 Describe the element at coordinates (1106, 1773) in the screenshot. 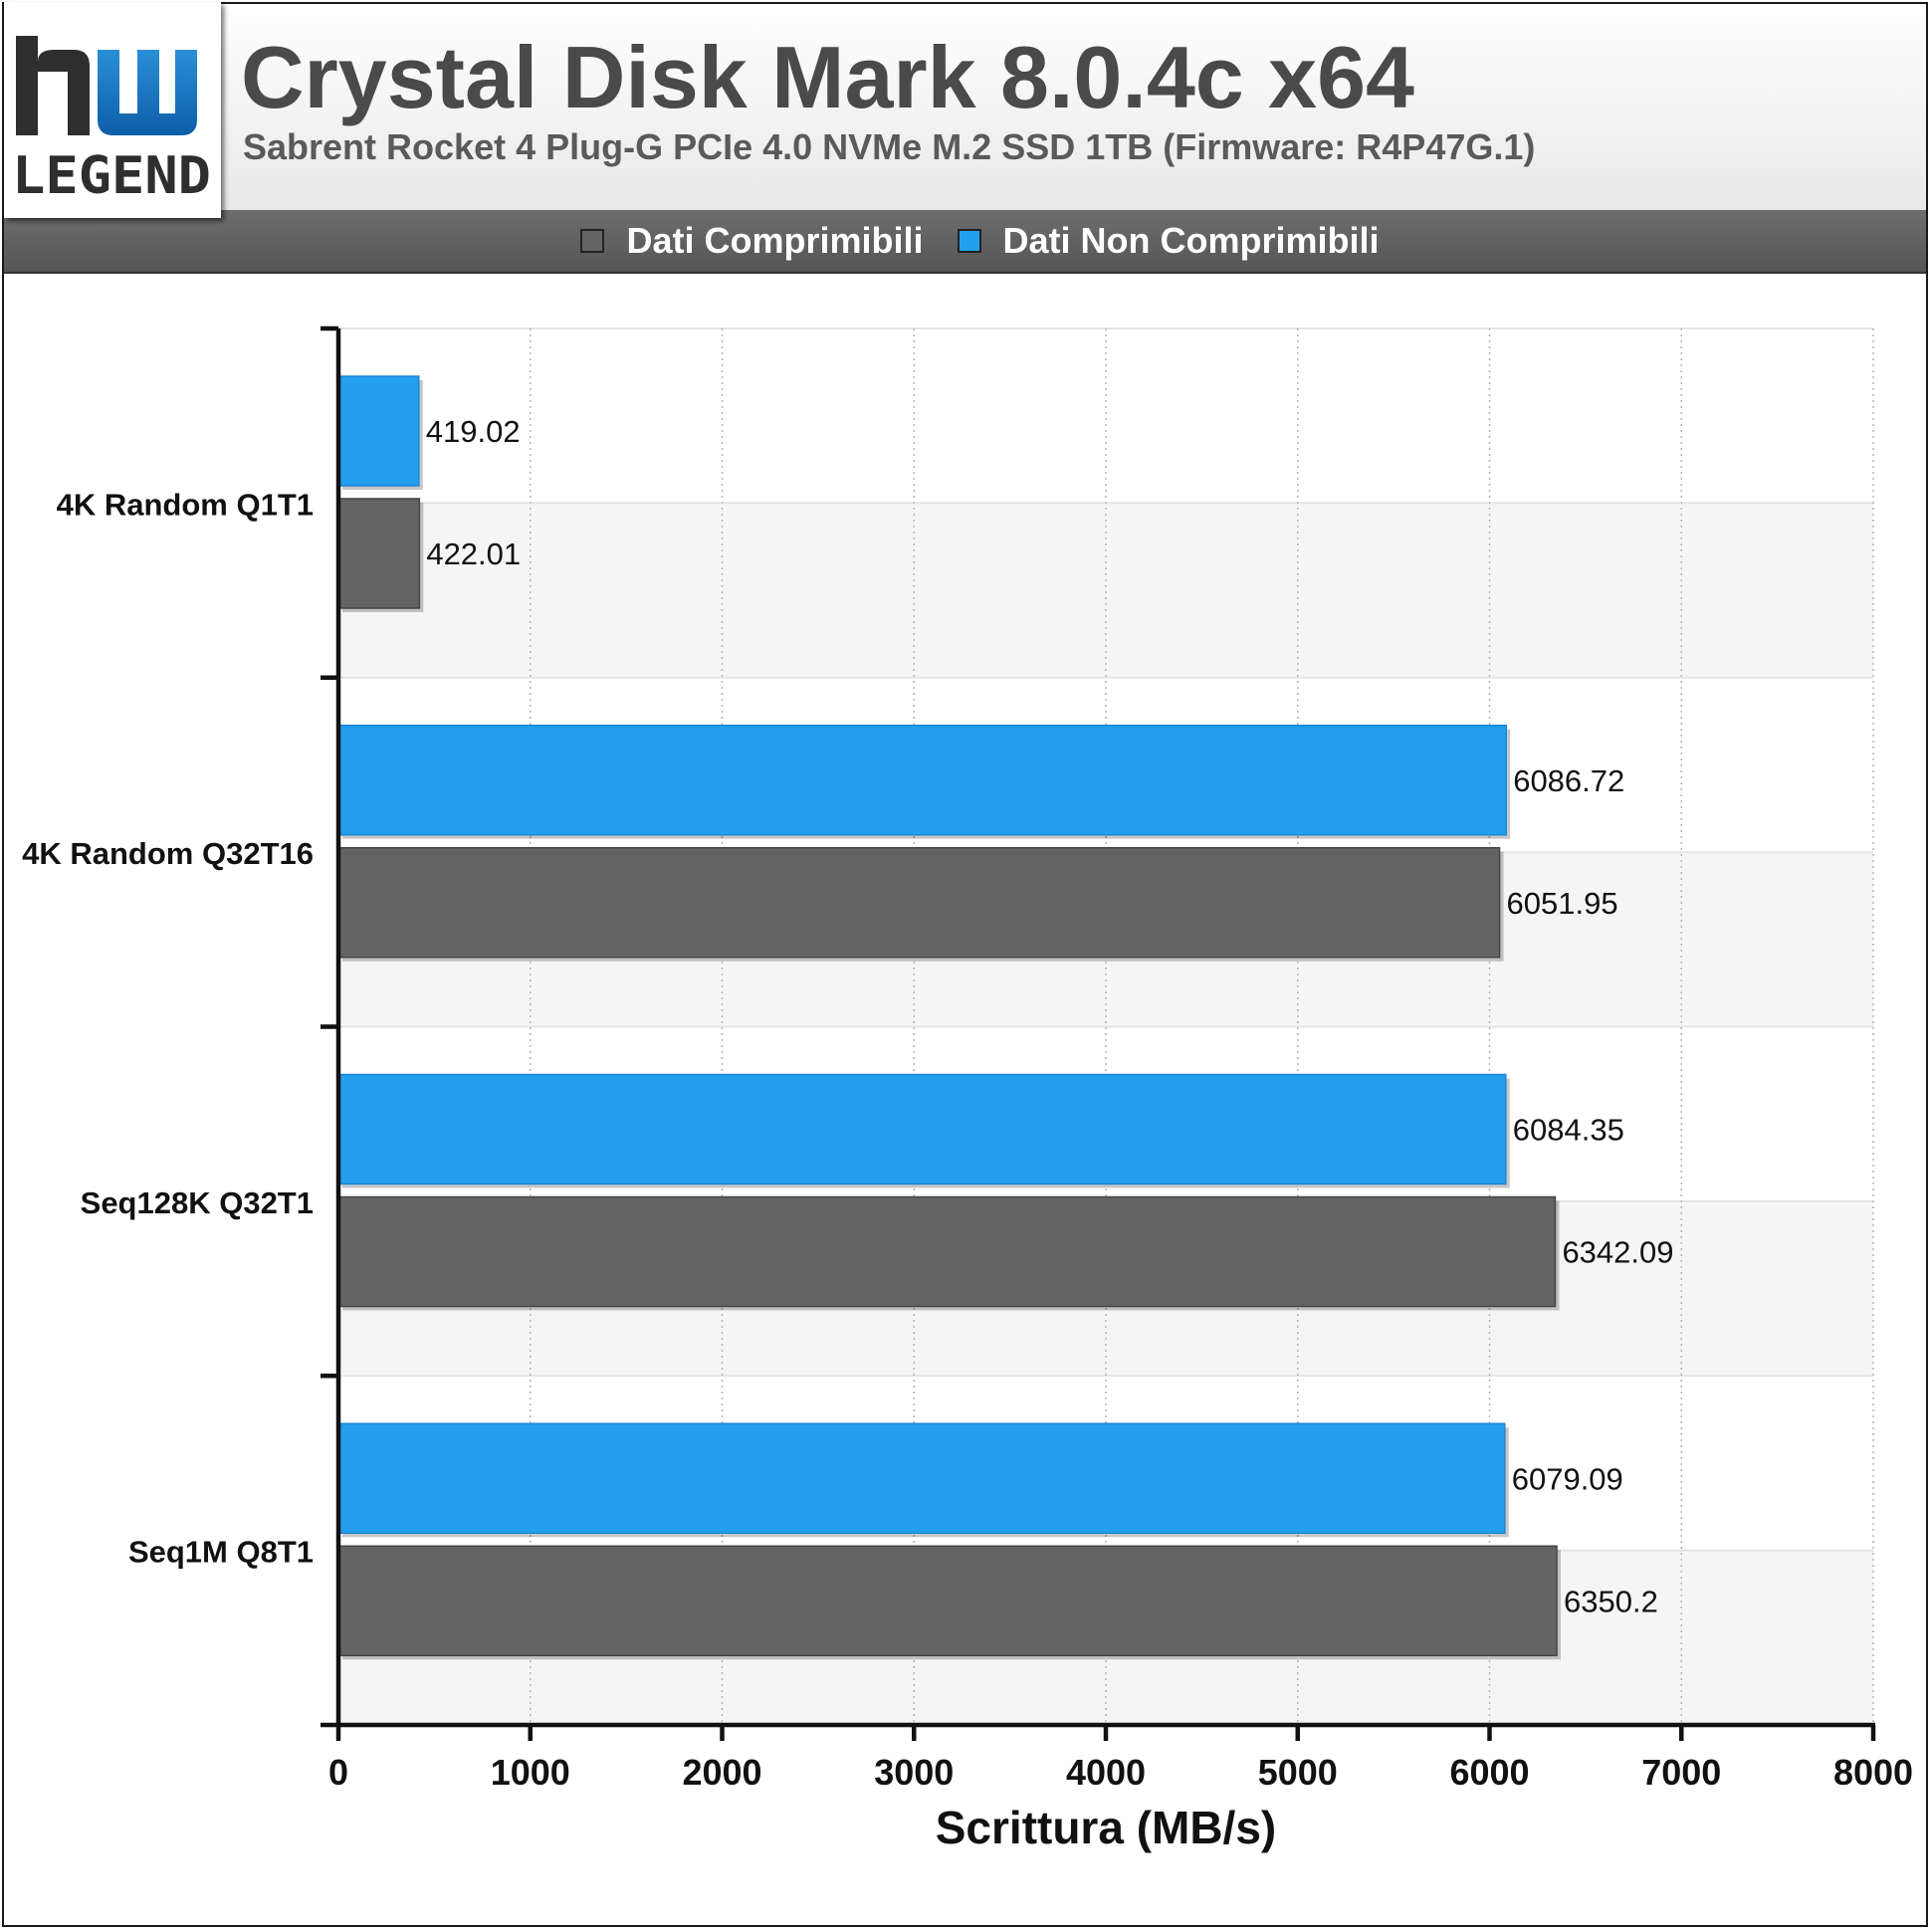

I see `x-tick-label: 4000` at that location.